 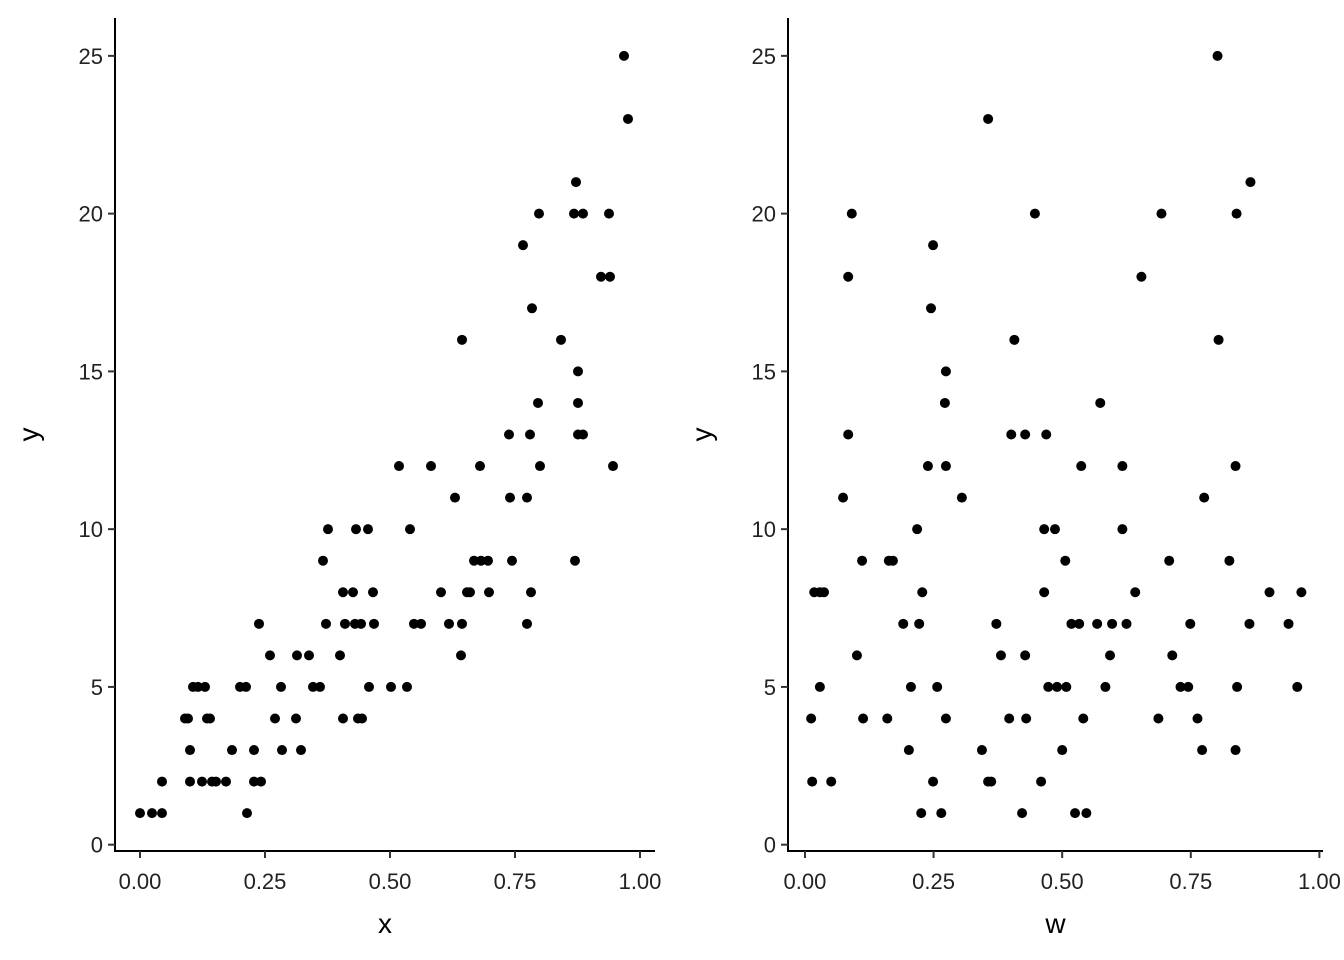 What do you see at coordinates (385, 923) in the screenshot?
I see `x-axis-title: x` at bounding box center [385, 923].